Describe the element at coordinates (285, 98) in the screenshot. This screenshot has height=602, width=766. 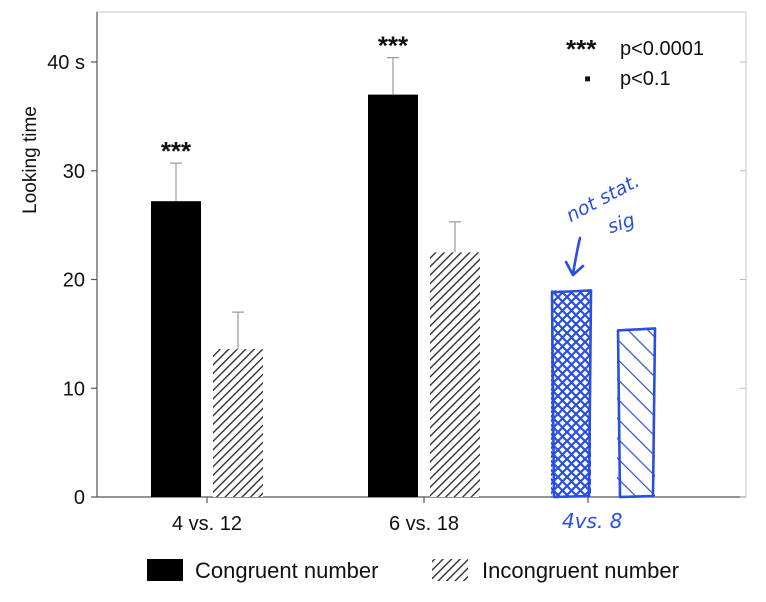
I see `significance-marks: *** ***` at that location.